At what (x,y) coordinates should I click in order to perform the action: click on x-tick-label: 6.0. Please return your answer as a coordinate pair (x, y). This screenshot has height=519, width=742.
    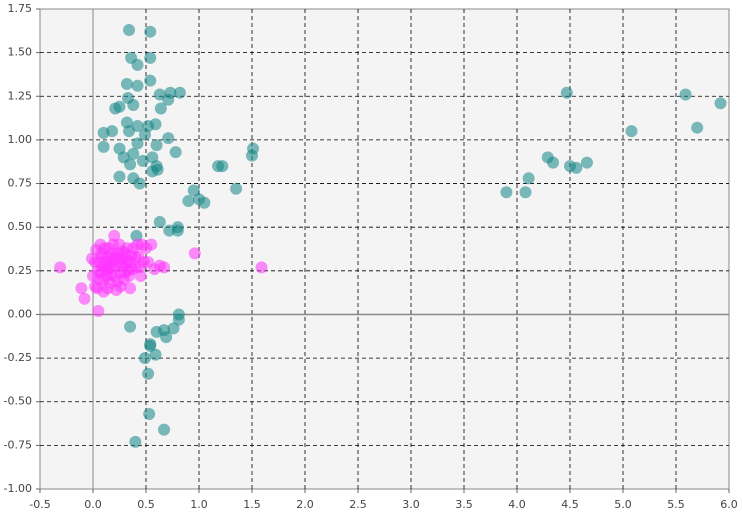
    Looking at the image, I should click on (729, 504).